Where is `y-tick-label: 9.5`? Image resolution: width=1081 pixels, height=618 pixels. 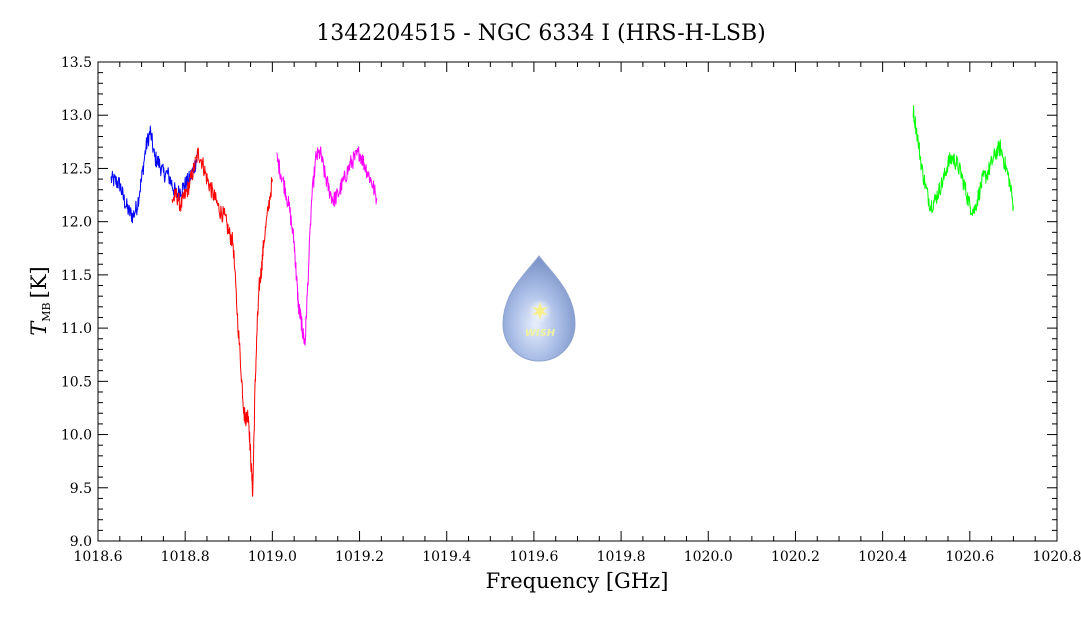 y-tick-label: 9.5 is located at coordinates (81, 489).